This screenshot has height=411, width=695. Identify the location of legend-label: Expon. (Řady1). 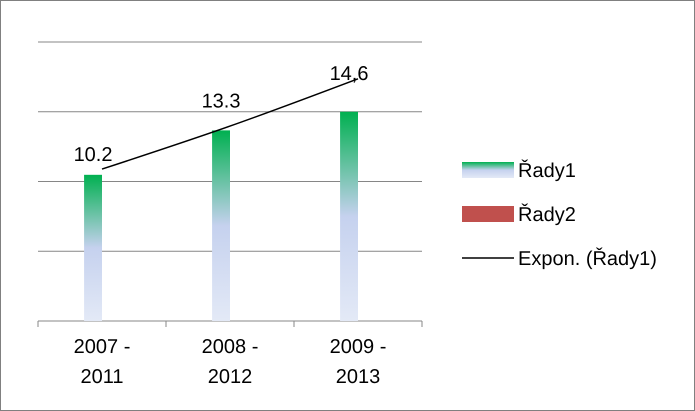
(587, 258).